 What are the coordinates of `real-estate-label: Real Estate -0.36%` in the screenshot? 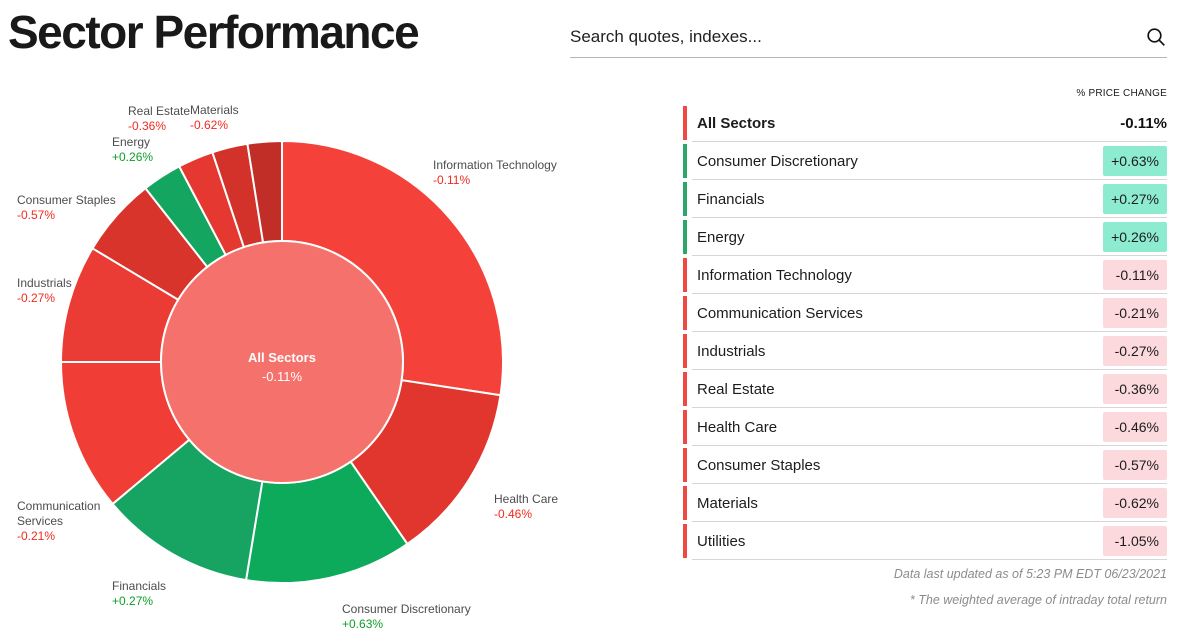 It's located at (159, 119).